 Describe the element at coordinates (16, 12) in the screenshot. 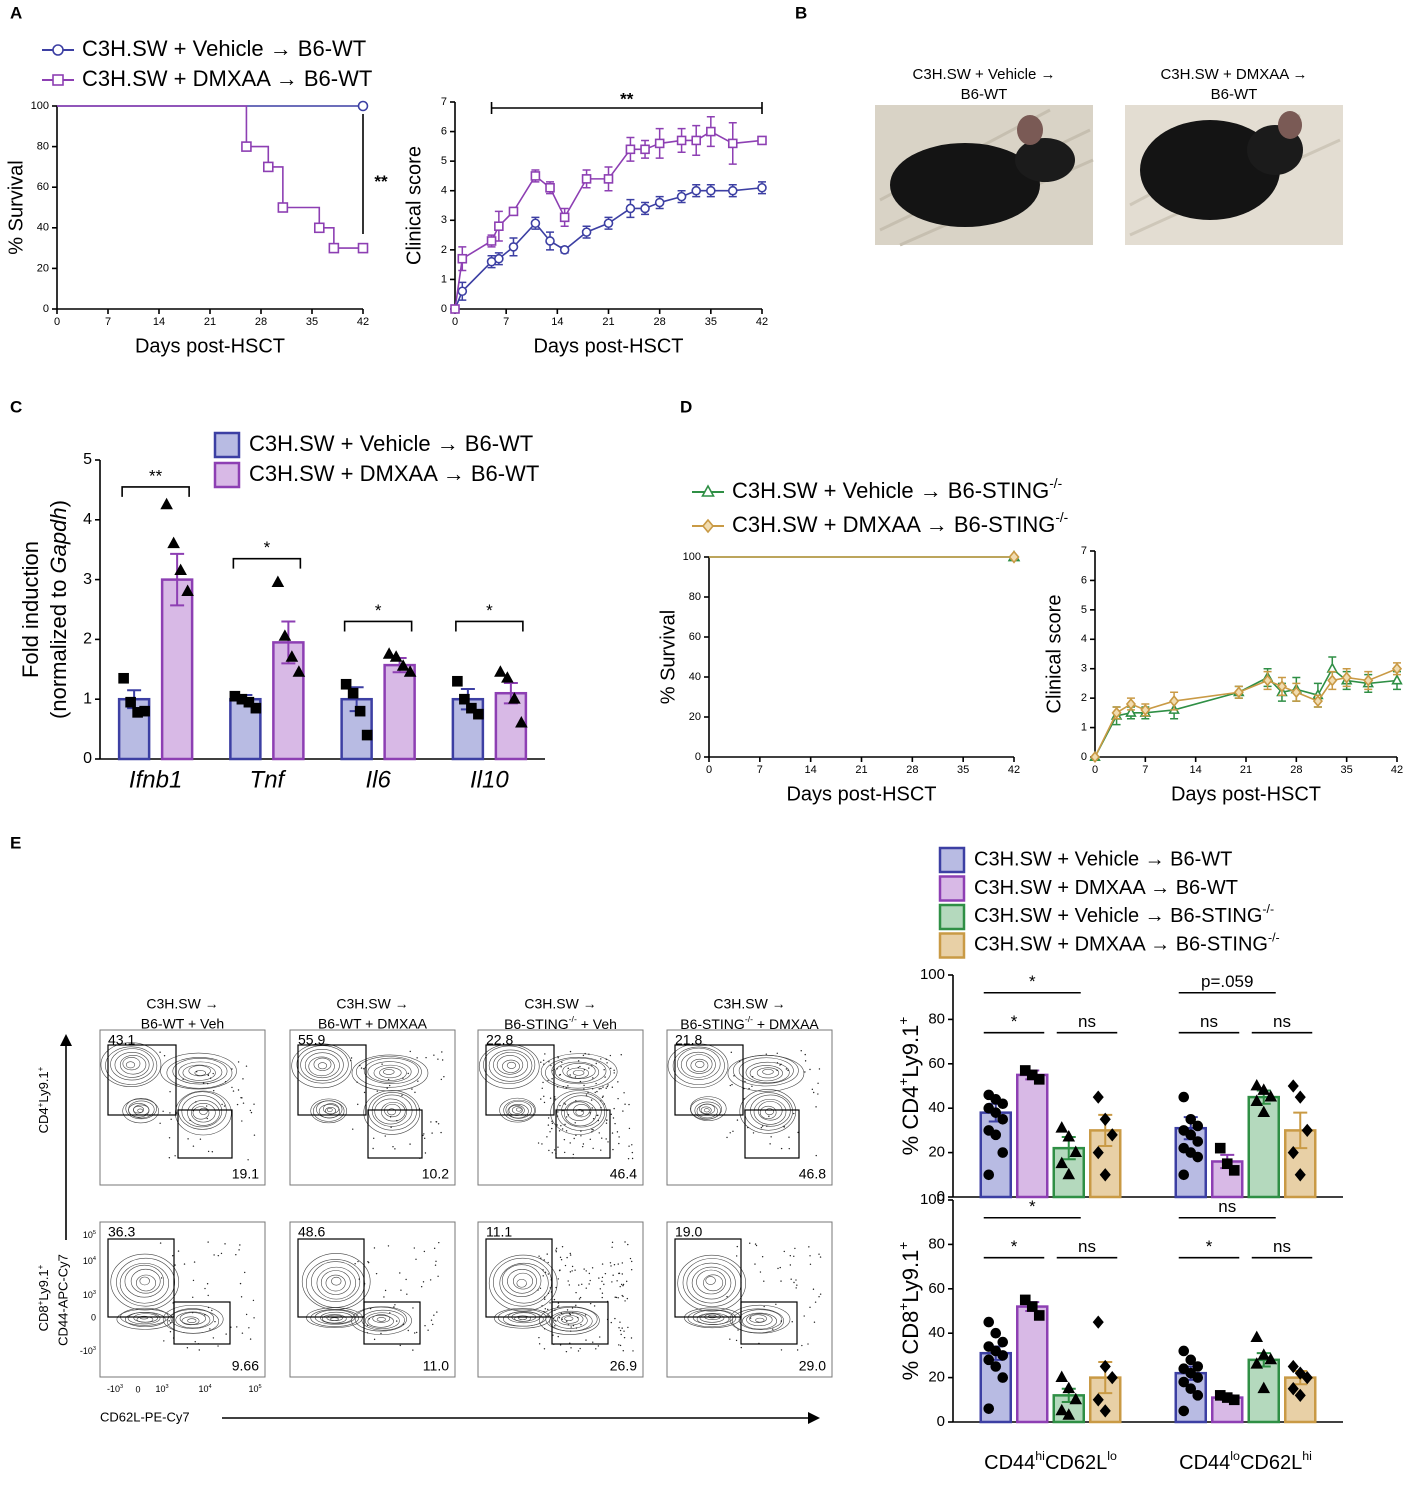

I see `panel-label: A` at that location.